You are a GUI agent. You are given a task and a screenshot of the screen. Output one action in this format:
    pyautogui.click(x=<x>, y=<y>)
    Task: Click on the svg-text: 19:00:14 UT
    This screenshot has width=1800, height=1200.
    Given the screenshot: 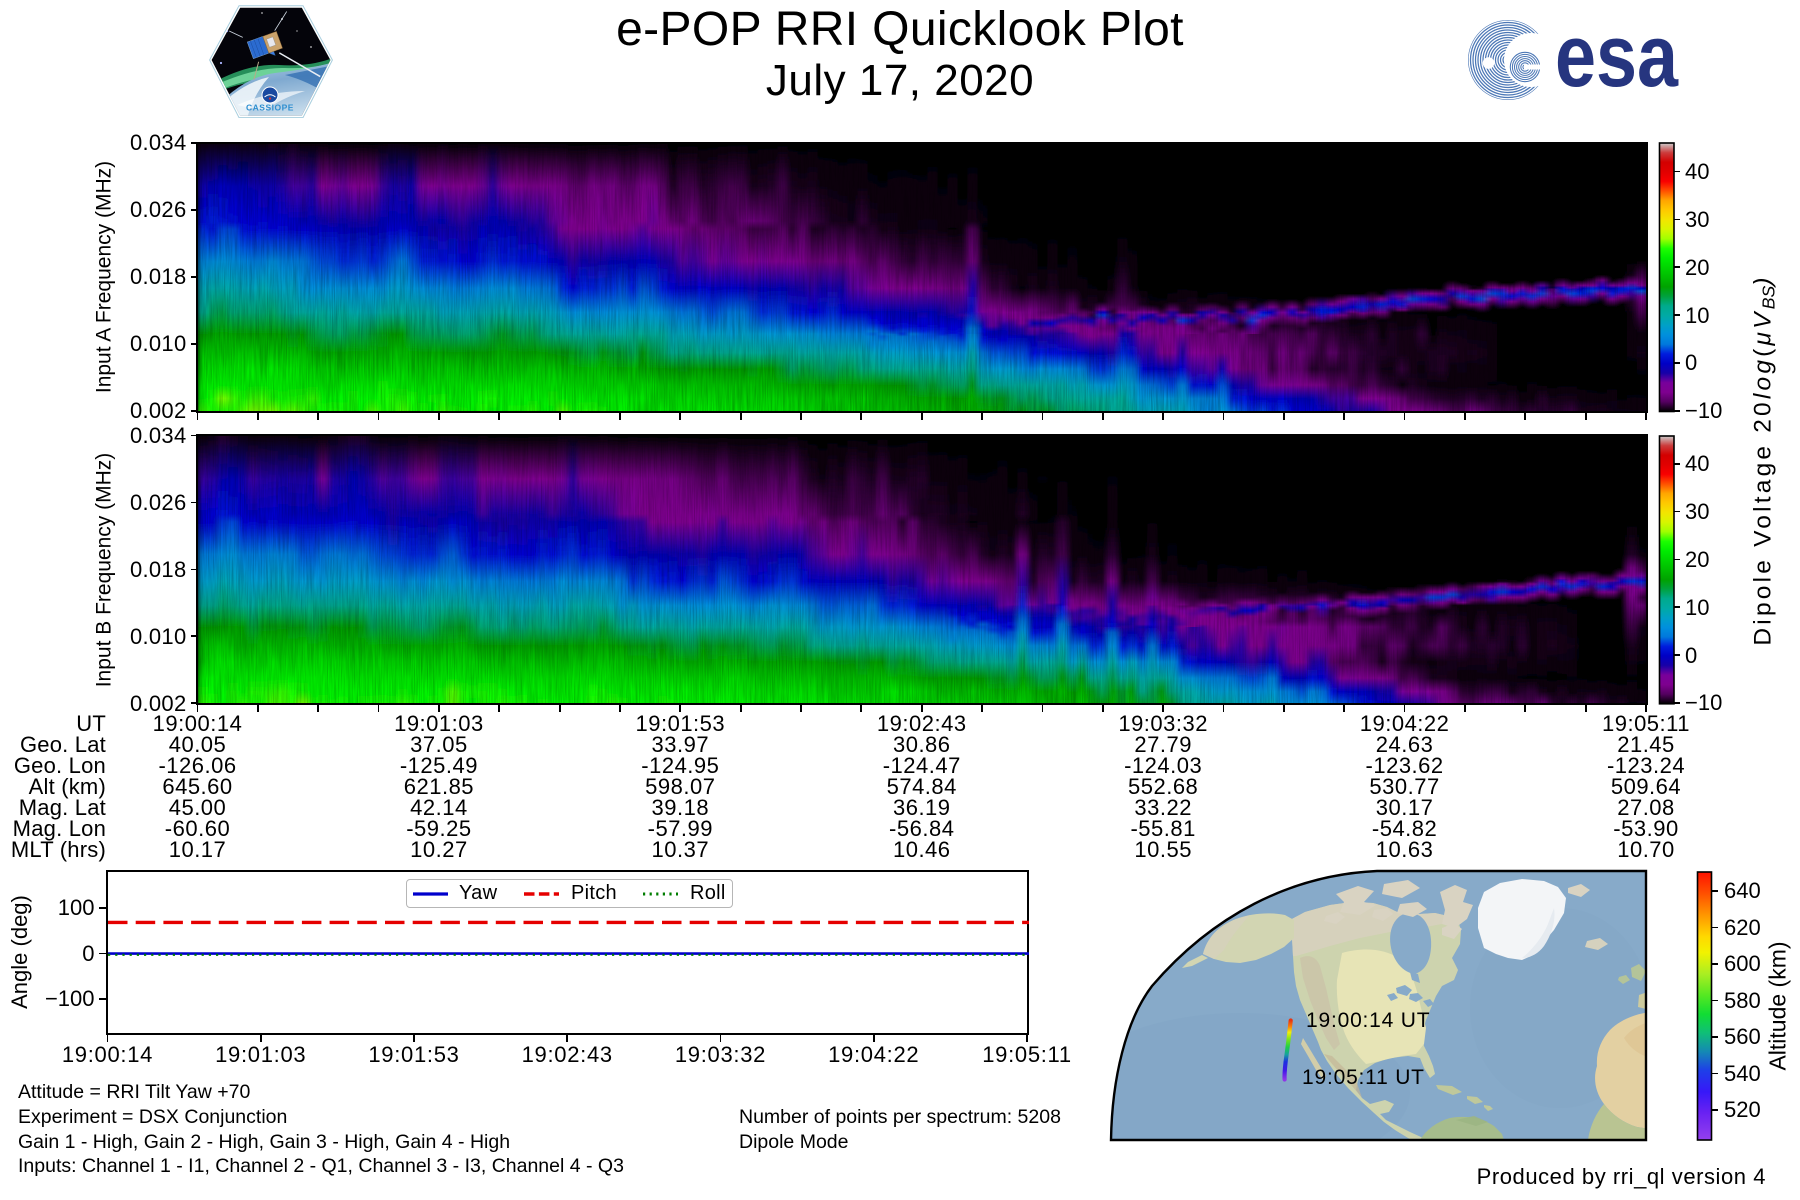 What is the action you would take?
    pyautogui.click(x=1368, y=1020)
    